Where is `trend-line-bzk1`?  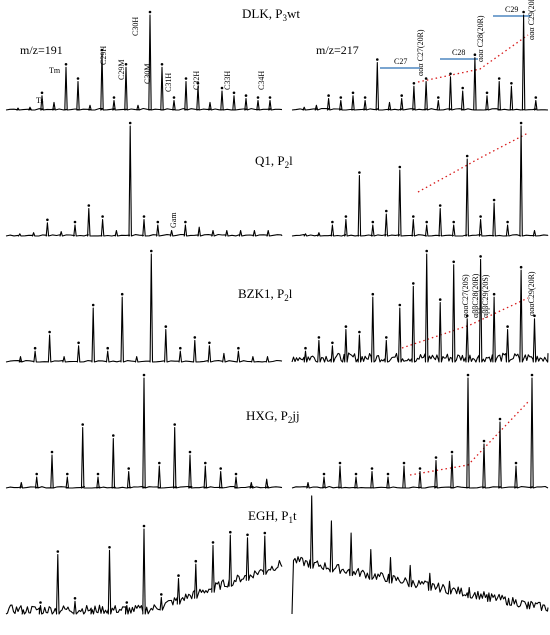 trend-line-bzk1 is located at coordinates (465, 323).